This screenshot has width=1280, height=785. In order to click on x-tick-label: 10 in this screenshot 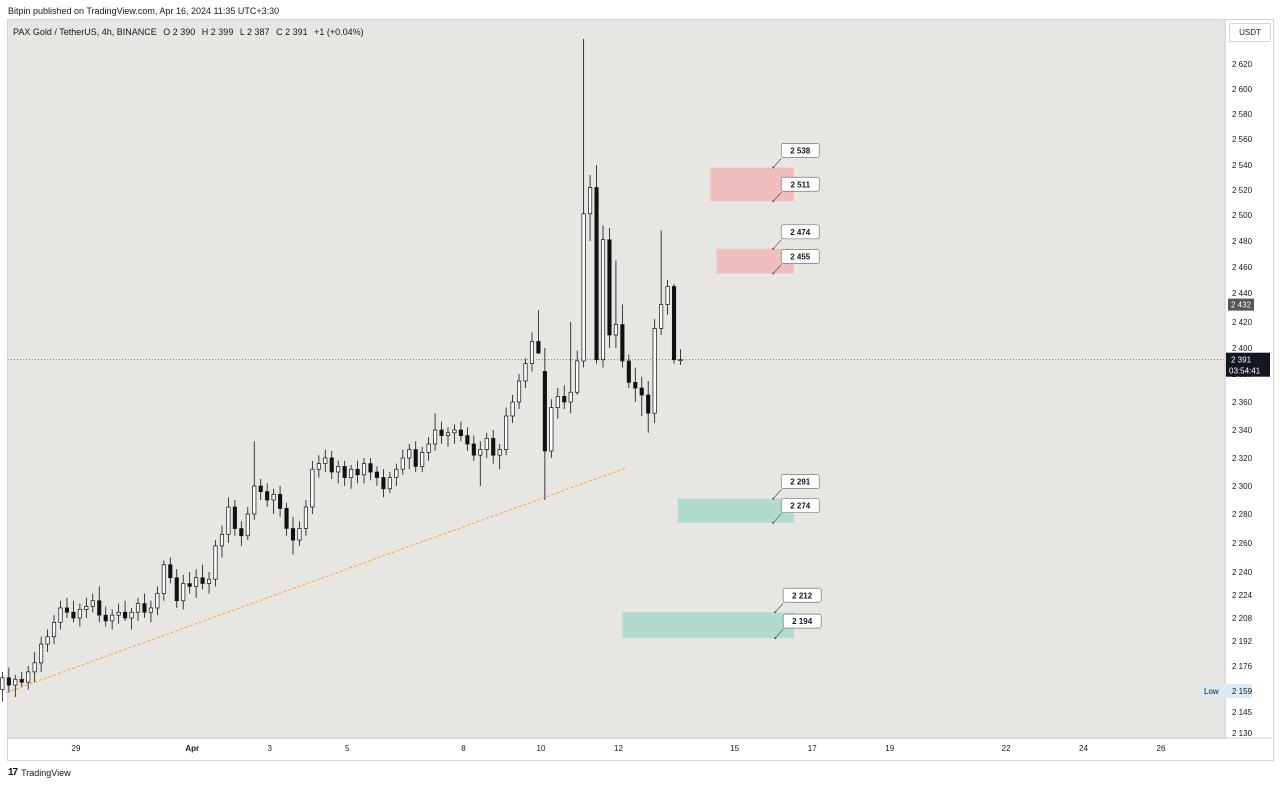, I will do `click(541, 748)`.